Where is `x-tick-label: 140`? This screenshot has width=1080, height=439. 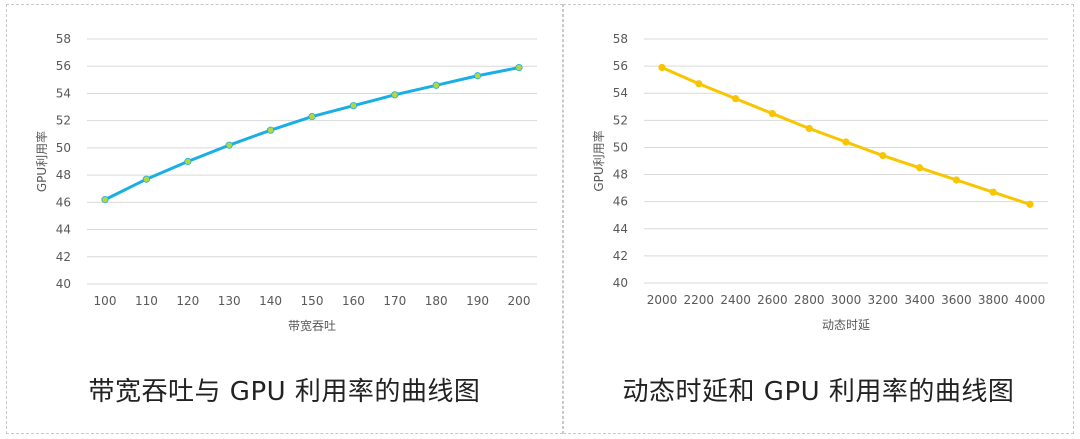
x-tick-label: 140 is located at coordinates (270, 301).